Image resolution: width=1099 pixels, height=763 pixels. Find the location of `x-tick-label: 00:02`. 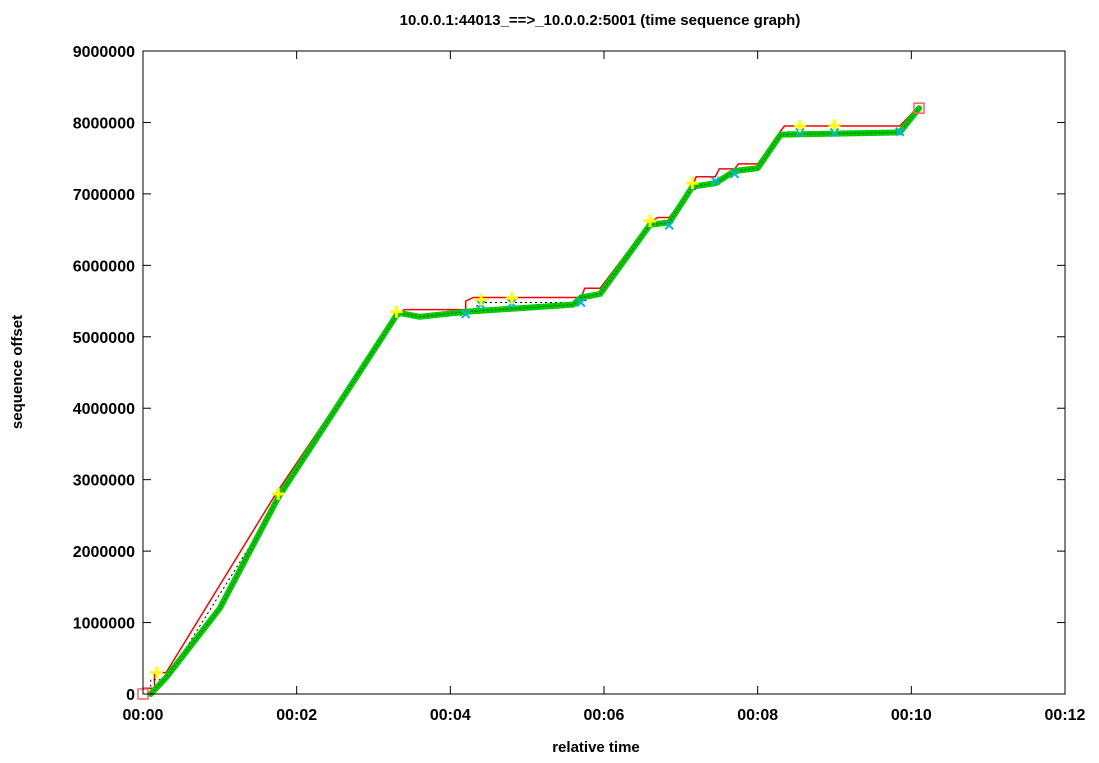

x-tick-label: 00:02 is located at coordinates (296, 715).